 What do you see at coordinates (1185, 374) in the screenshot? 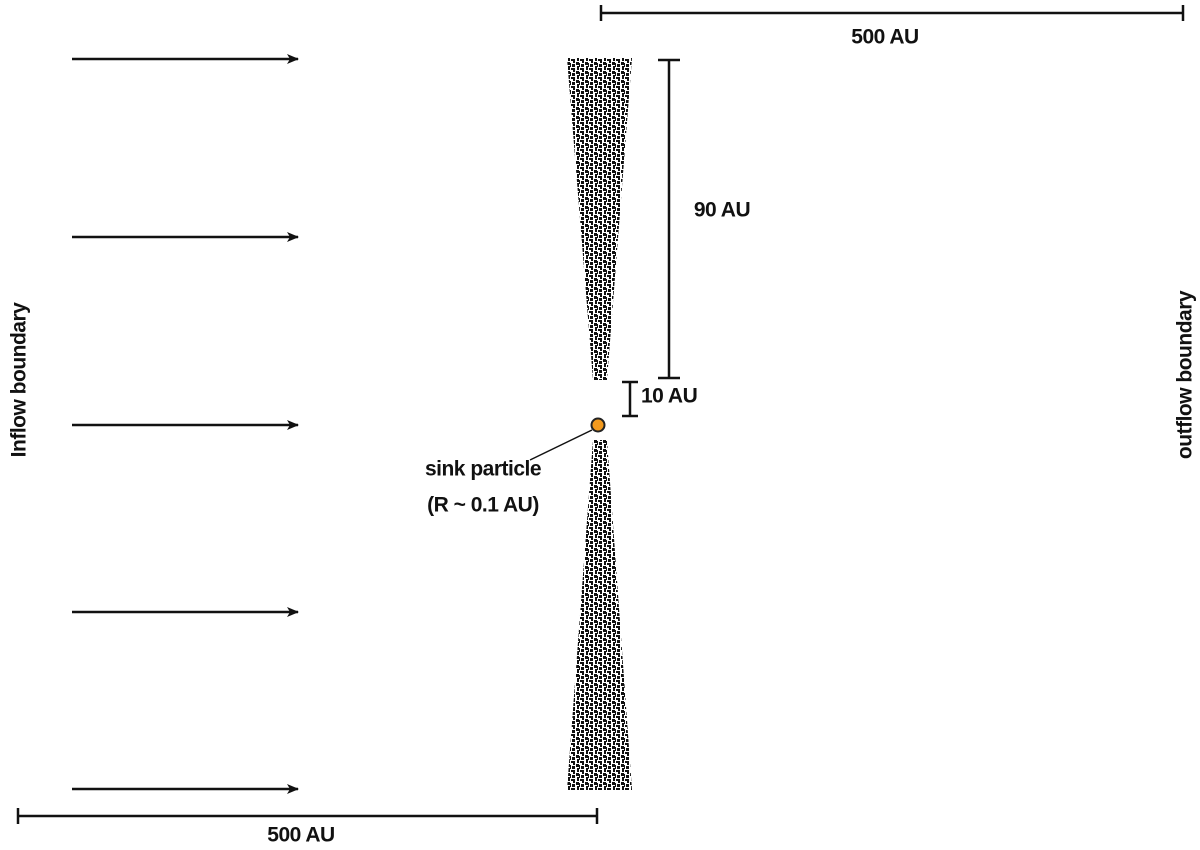
I see `outflow-boundary-label: outflow boundary` at bounding box center [1185, 374].